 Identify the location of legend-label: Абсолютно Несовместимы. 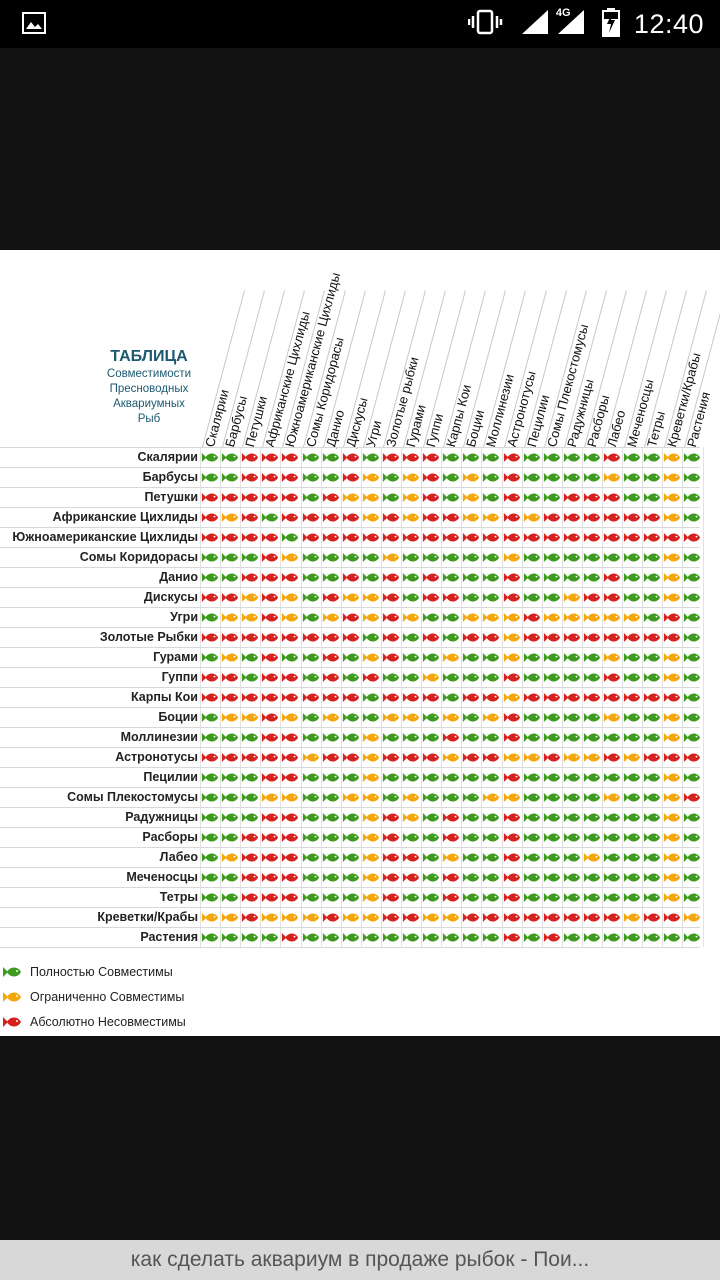
(108, 1022).